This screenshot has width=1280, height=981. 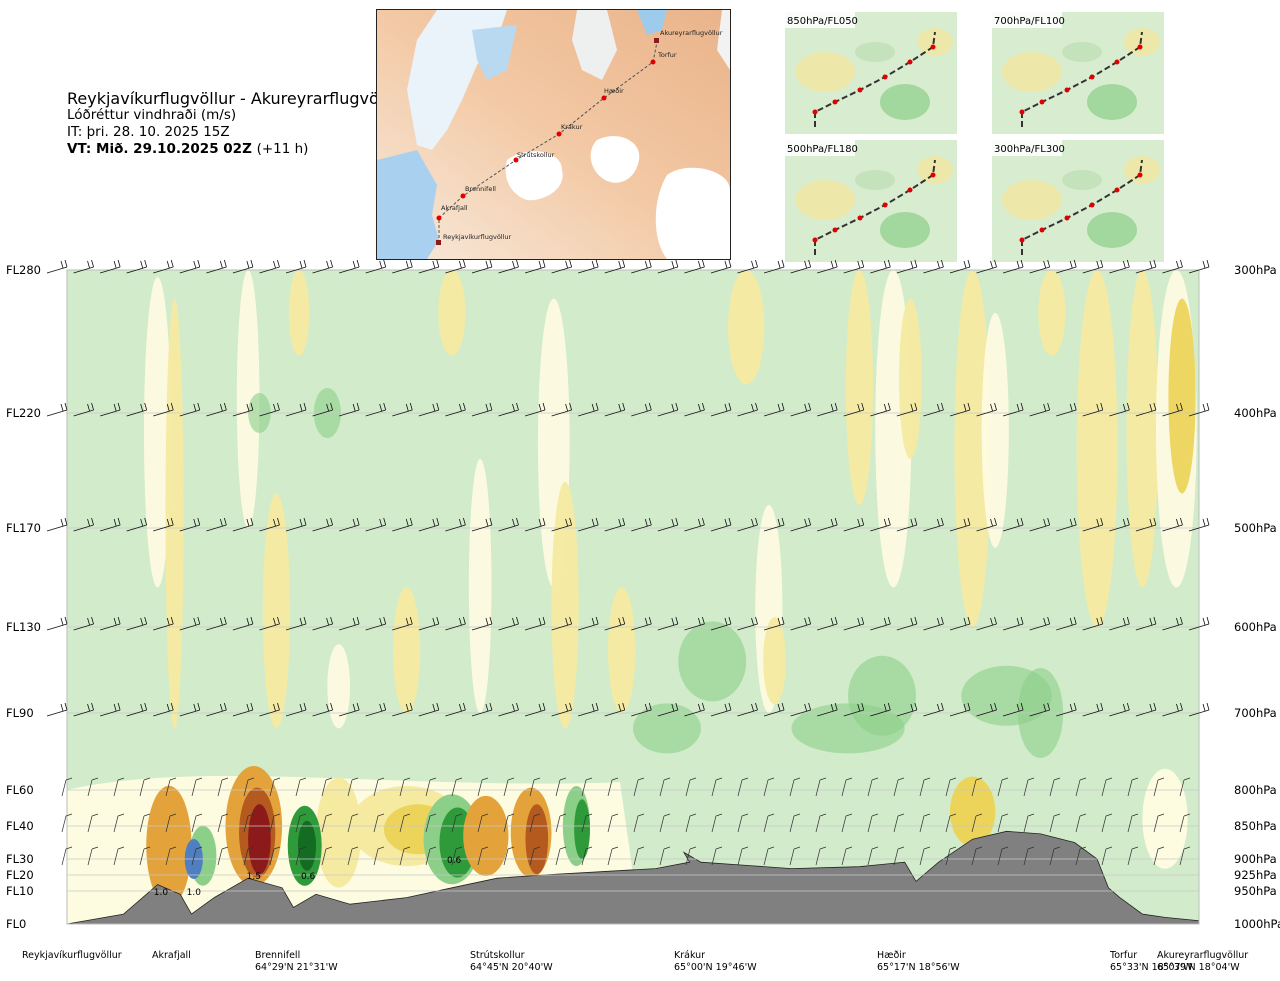 What do you see at coordinates (690, 955) in the screenshot?
I see `station-name: Krákur` at bounding box center [690, 955].